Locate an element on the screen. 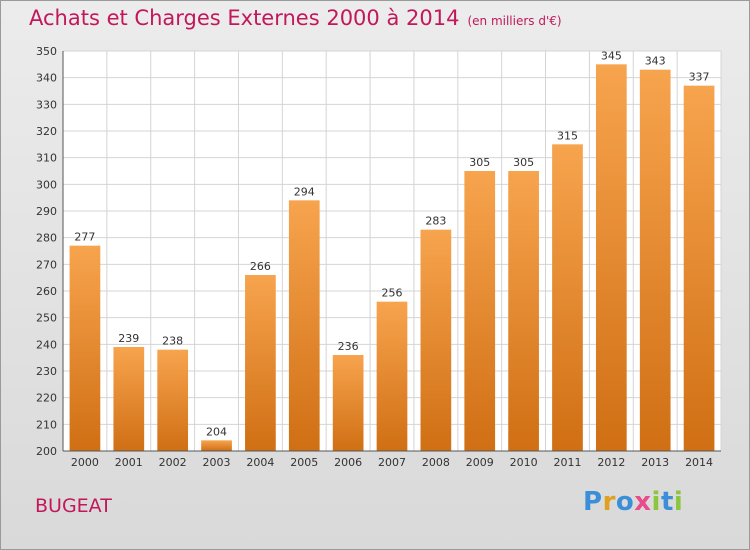  value-label: 238 is located at coordinates (172, 341).